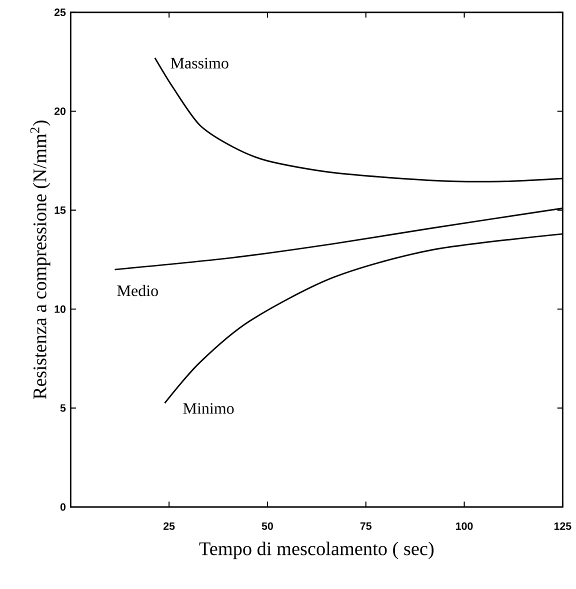  I want to click on x-tick-label: 100, so click(464, 526).